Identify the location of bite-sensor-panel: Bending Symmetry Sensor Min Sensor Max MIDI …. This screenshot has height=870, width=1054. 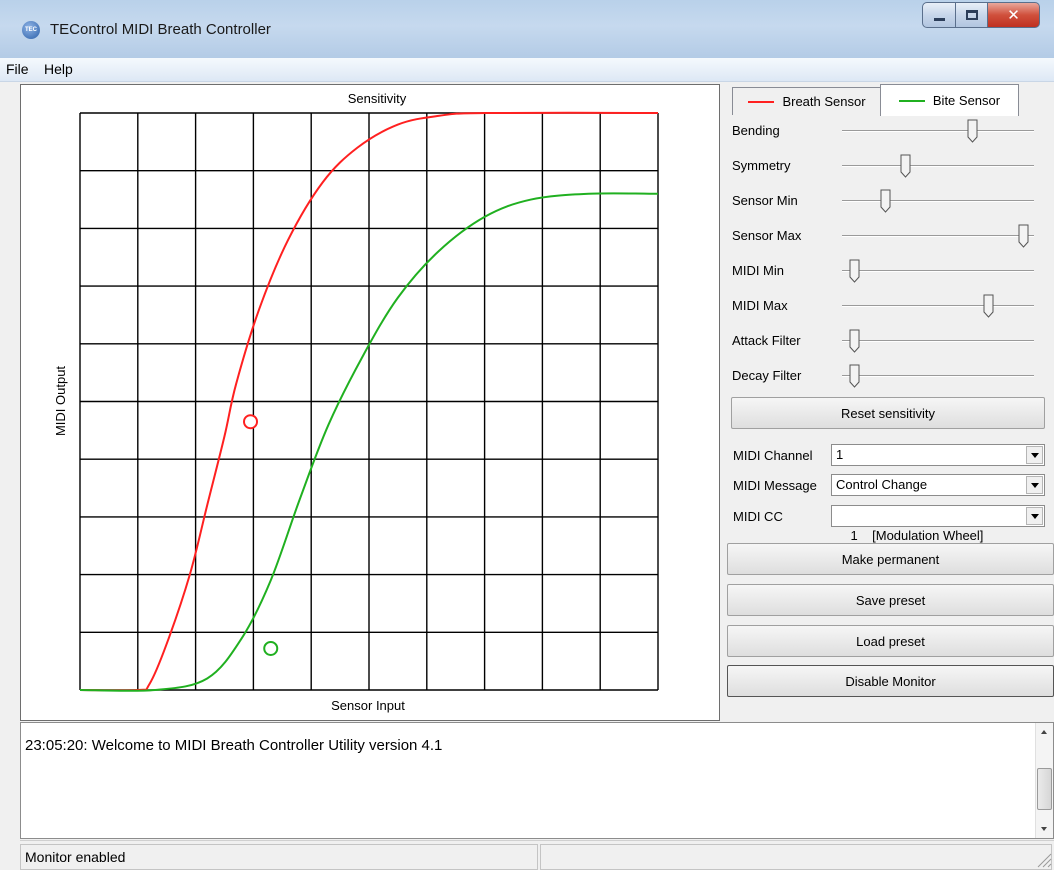
(890, 275).